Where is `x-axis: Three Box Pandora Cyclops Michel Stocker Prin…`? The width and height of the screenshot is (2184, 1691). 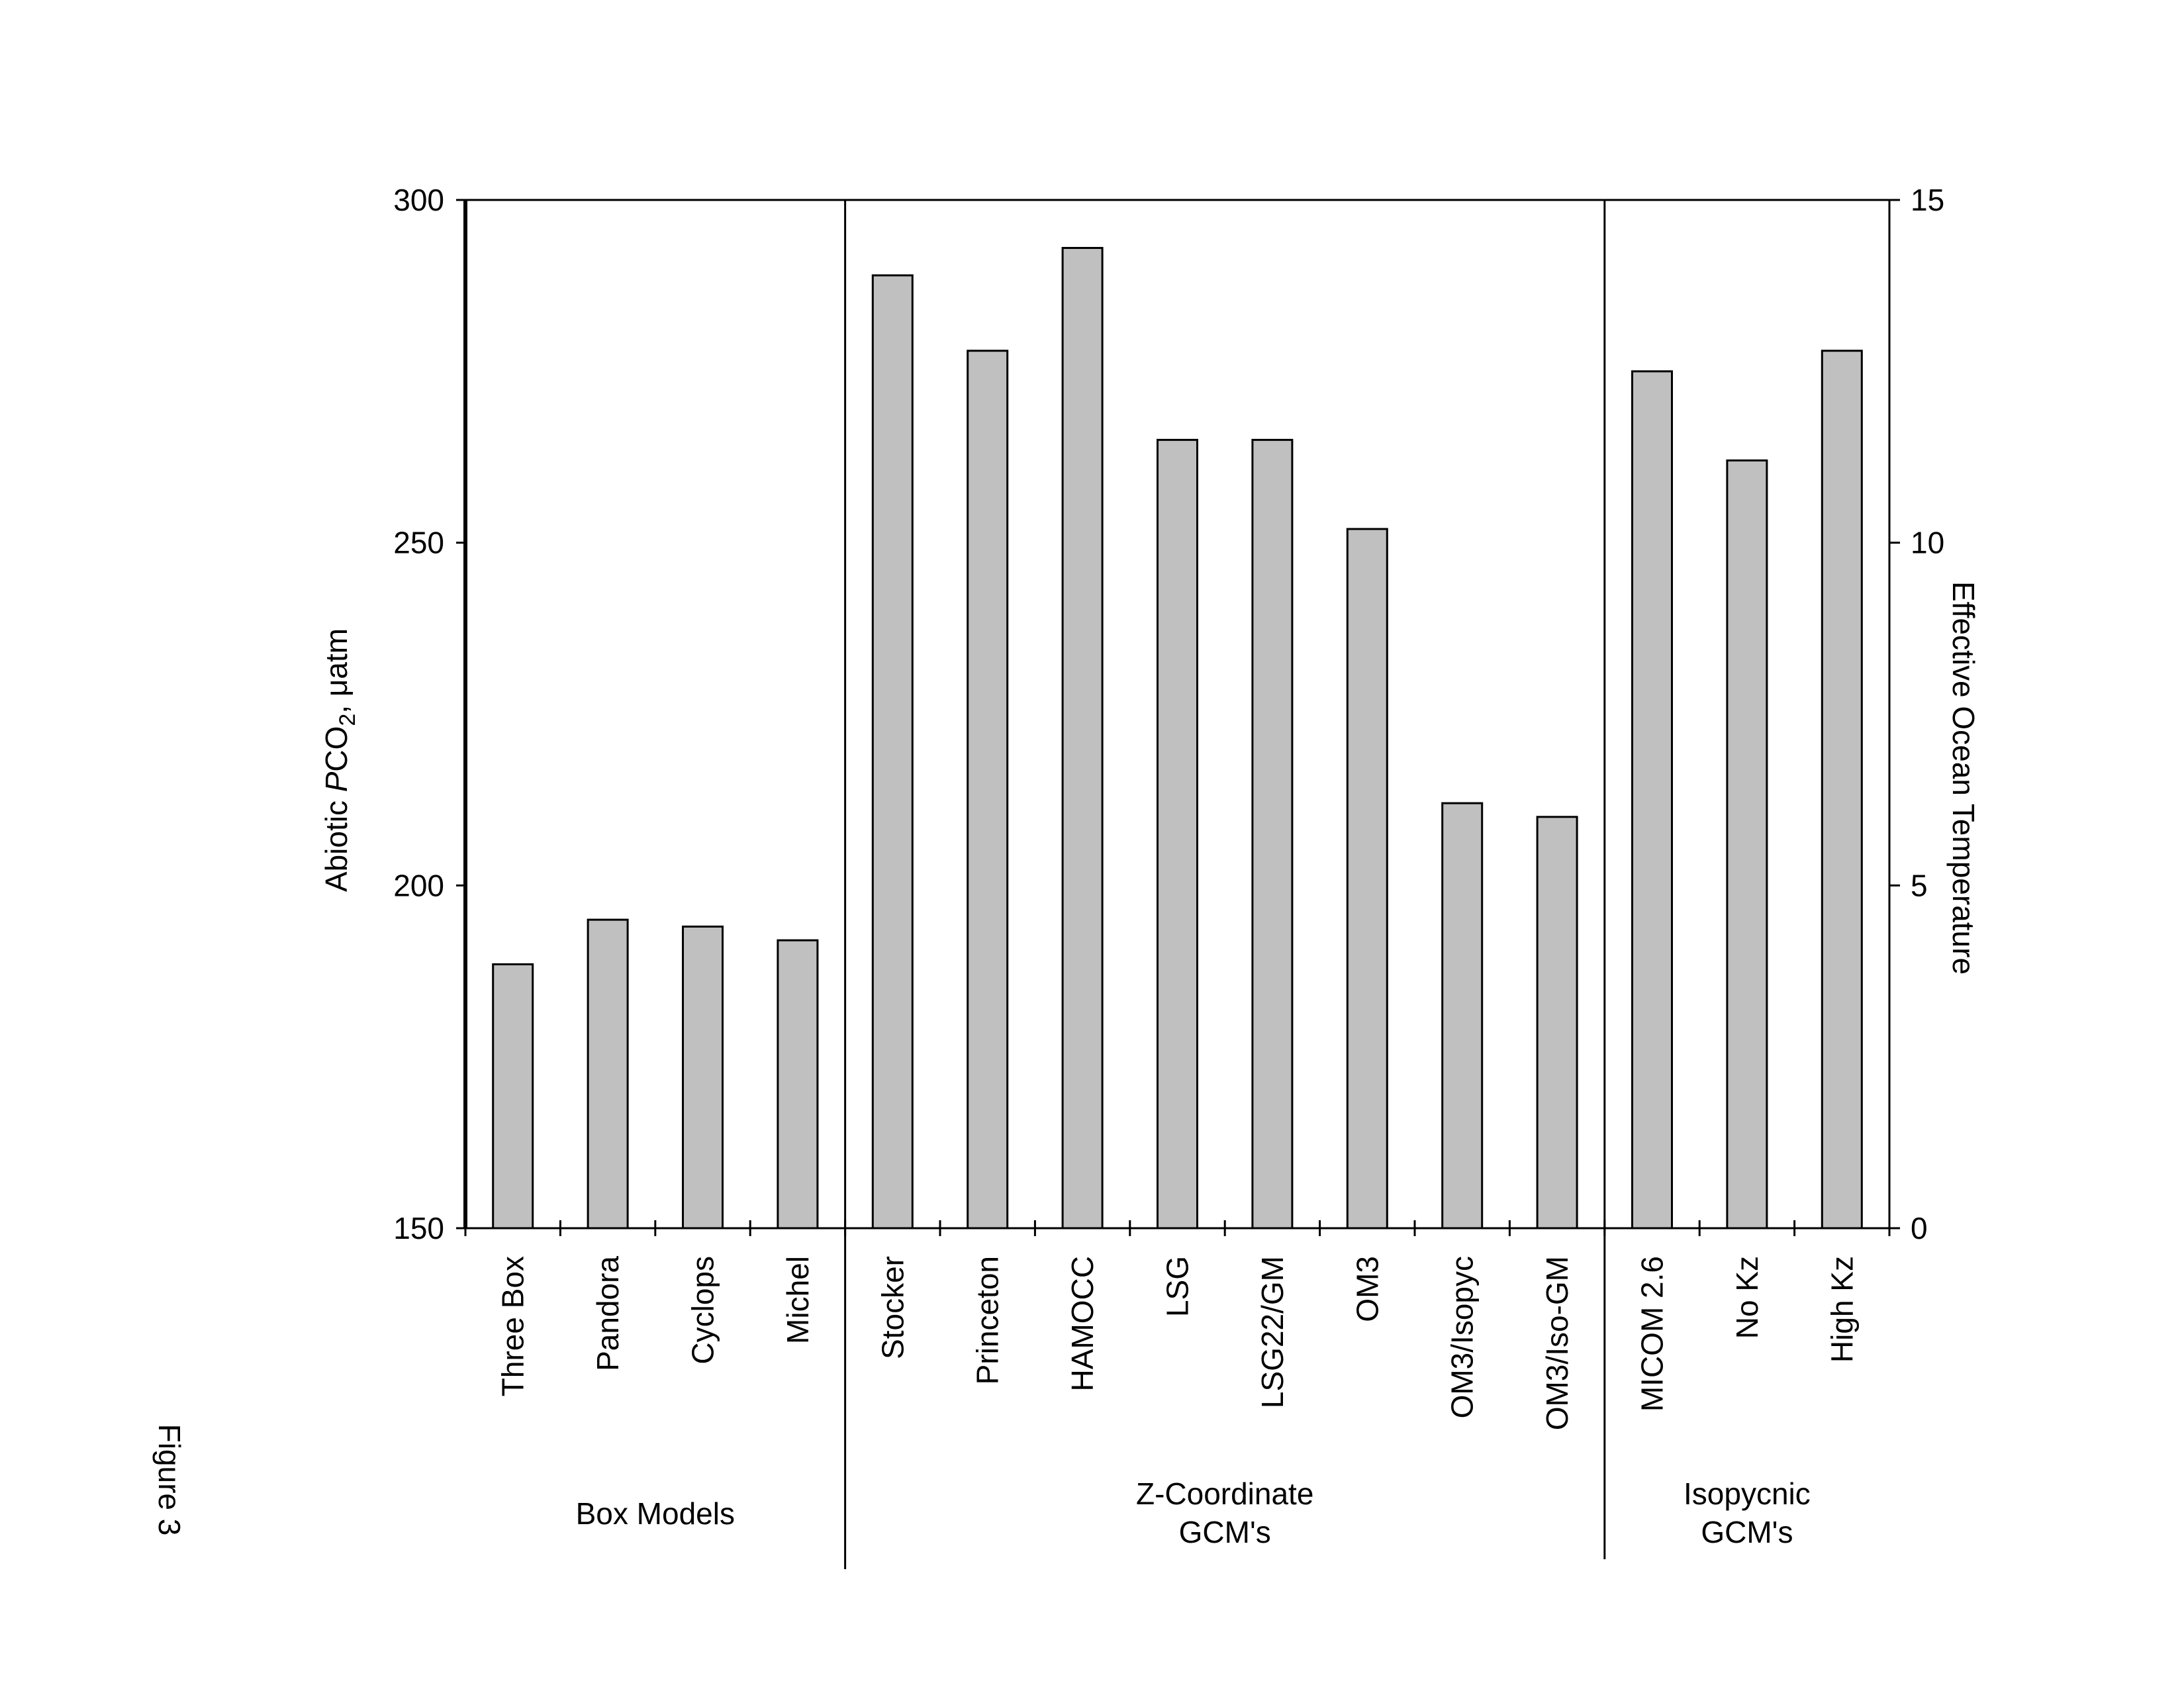 x-axis: Three Box Pandora Cyclops Michel Stocker Prin… is located at coordinates (1177, 1325).